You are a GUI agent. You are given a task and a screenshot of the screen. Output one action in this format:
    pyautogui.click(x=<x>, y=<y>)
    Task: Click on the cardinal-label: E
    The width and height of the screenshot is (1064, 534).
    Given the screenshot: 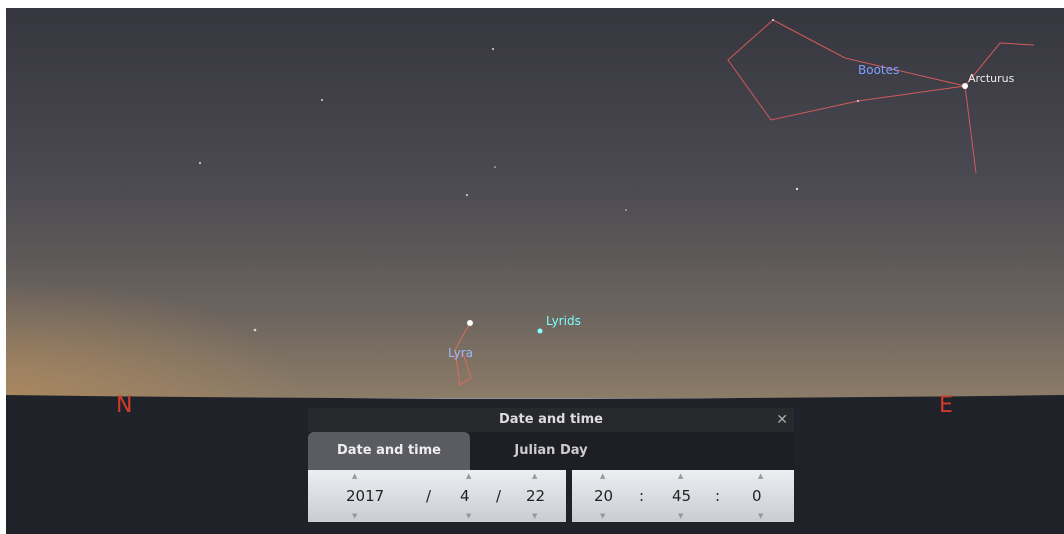 What is the action you would take?
    pyautogui.click(x=946, y=405)
    